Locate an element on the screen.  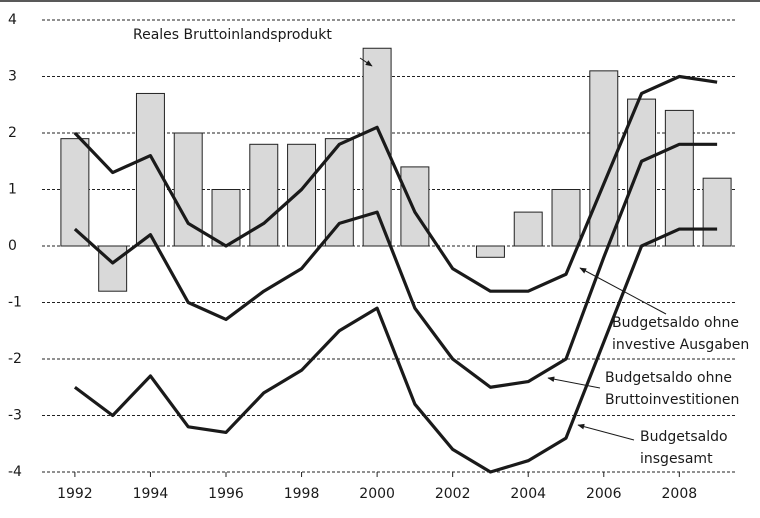
y-tick-label: 1 is located at coordinates (12, 190).